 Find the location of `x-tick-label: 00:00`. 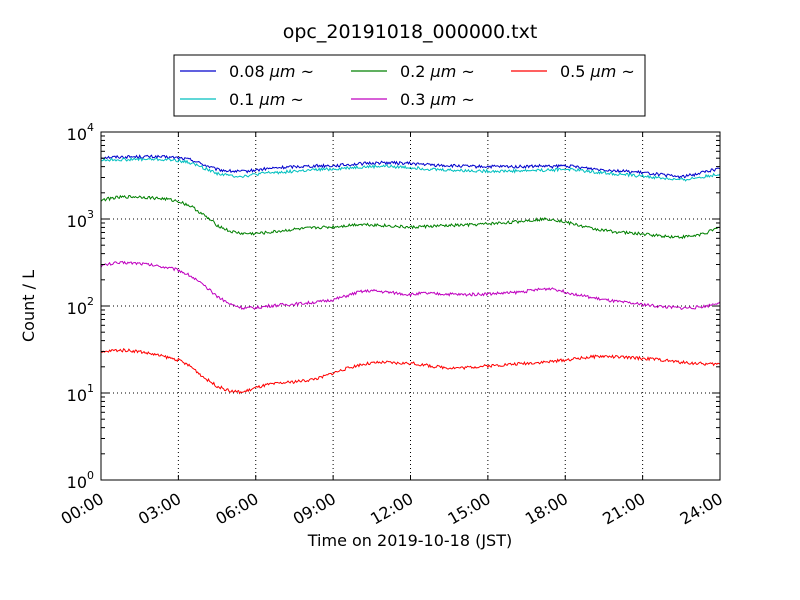

x-tick-label: 00:00 is located at coordinates (82, 509).